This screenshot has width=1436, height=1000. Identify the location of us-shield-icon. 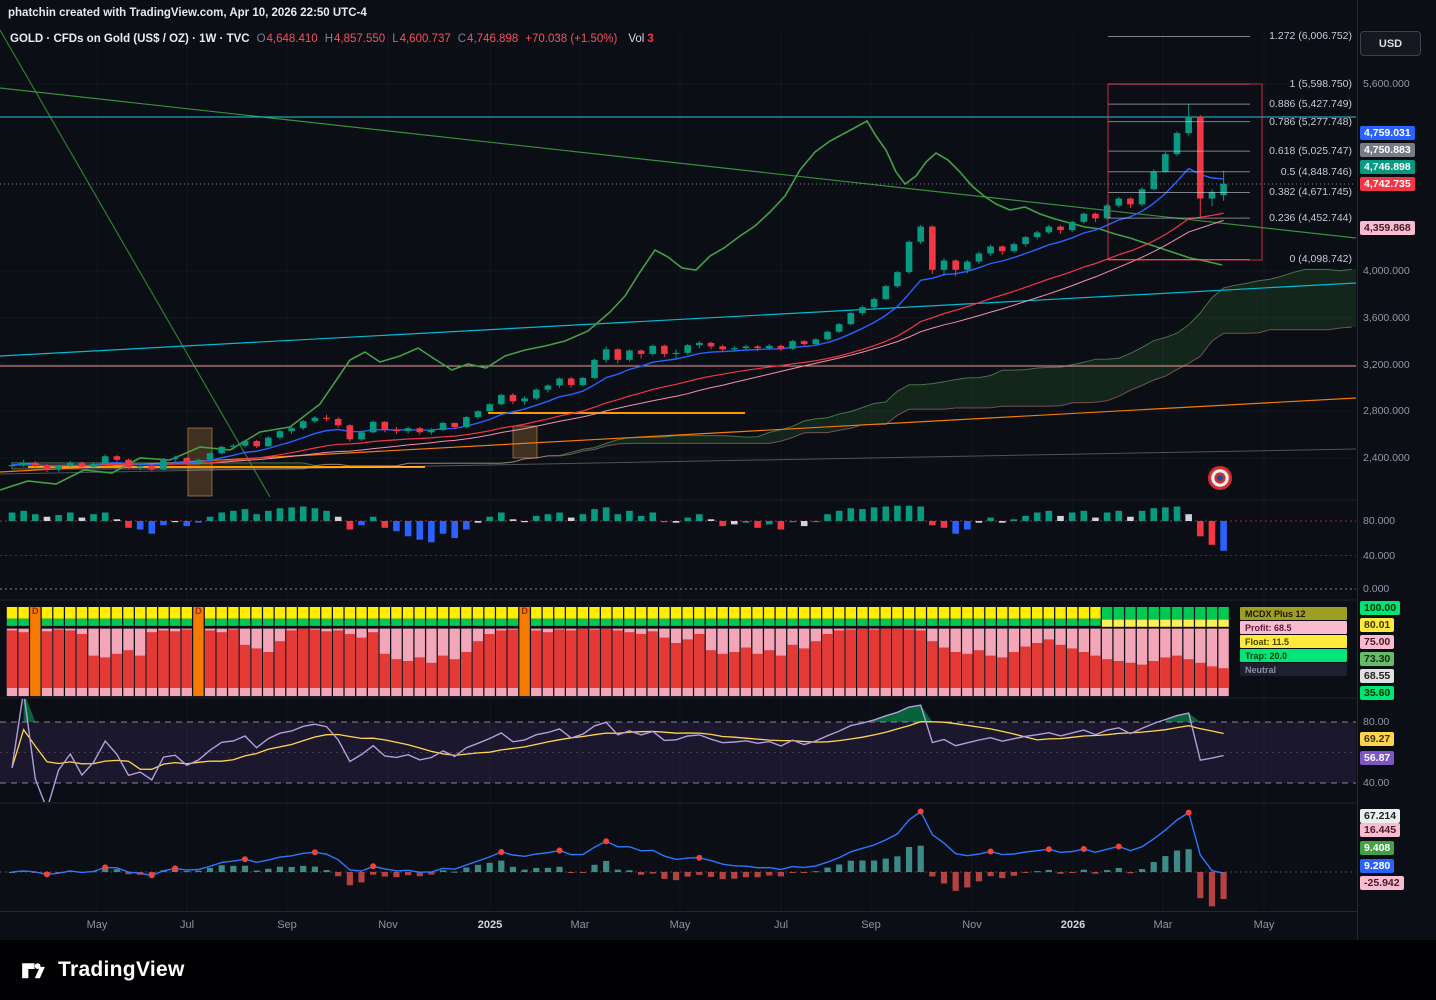
(1220, 480).